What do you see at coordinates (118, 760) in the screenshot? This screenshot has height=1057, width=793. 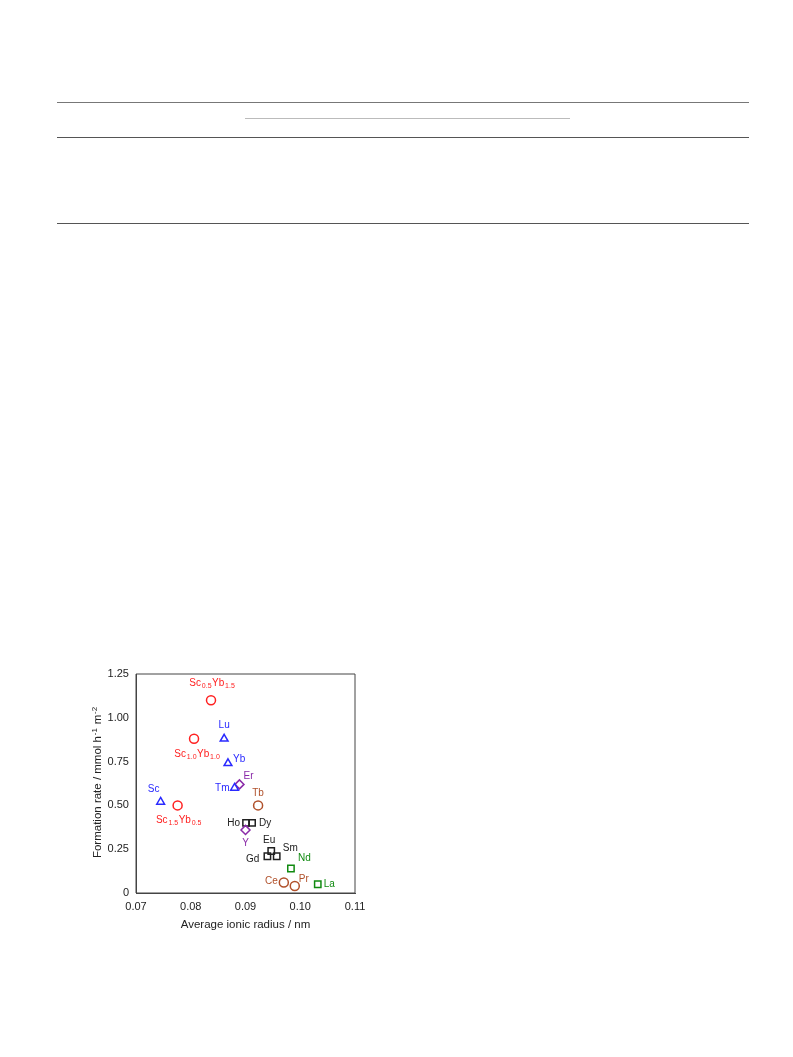 I see `y-tick-label: 0.75` at bounding box center [118, 760].